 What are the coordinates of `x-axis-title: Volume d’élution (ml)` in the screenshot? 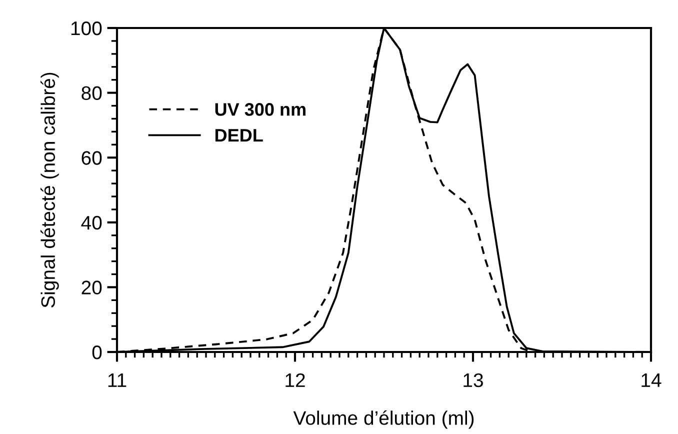 It's located at (383, 419).